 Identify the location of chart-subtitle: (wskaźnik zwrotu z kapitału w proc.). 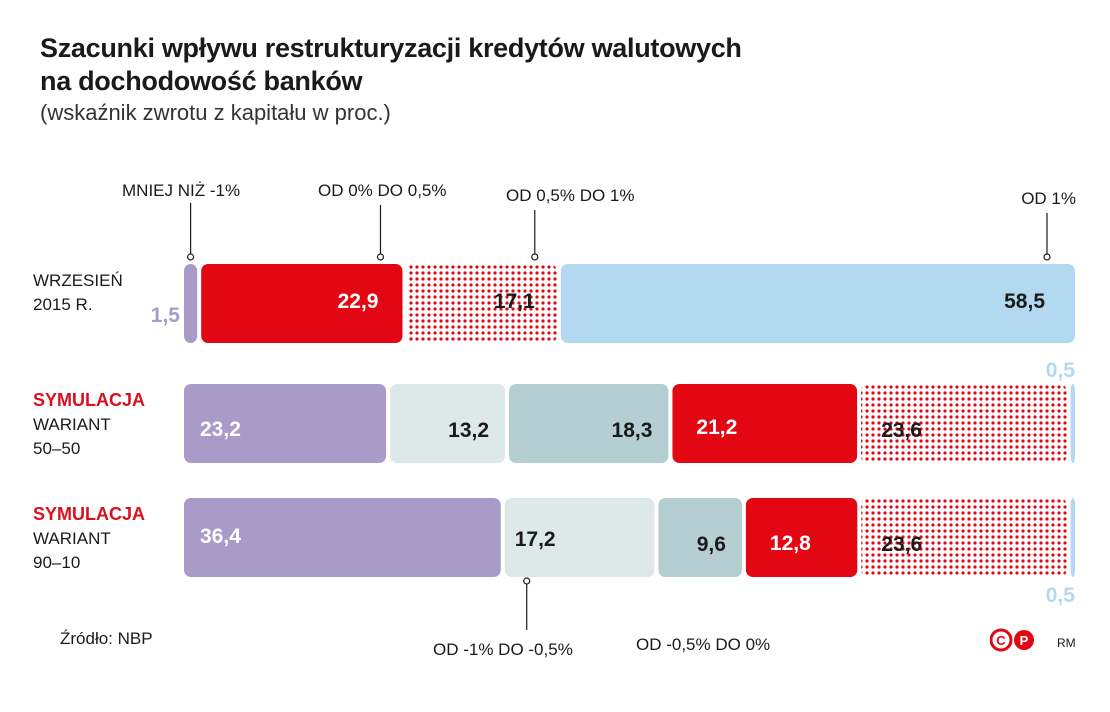
(215, 112).